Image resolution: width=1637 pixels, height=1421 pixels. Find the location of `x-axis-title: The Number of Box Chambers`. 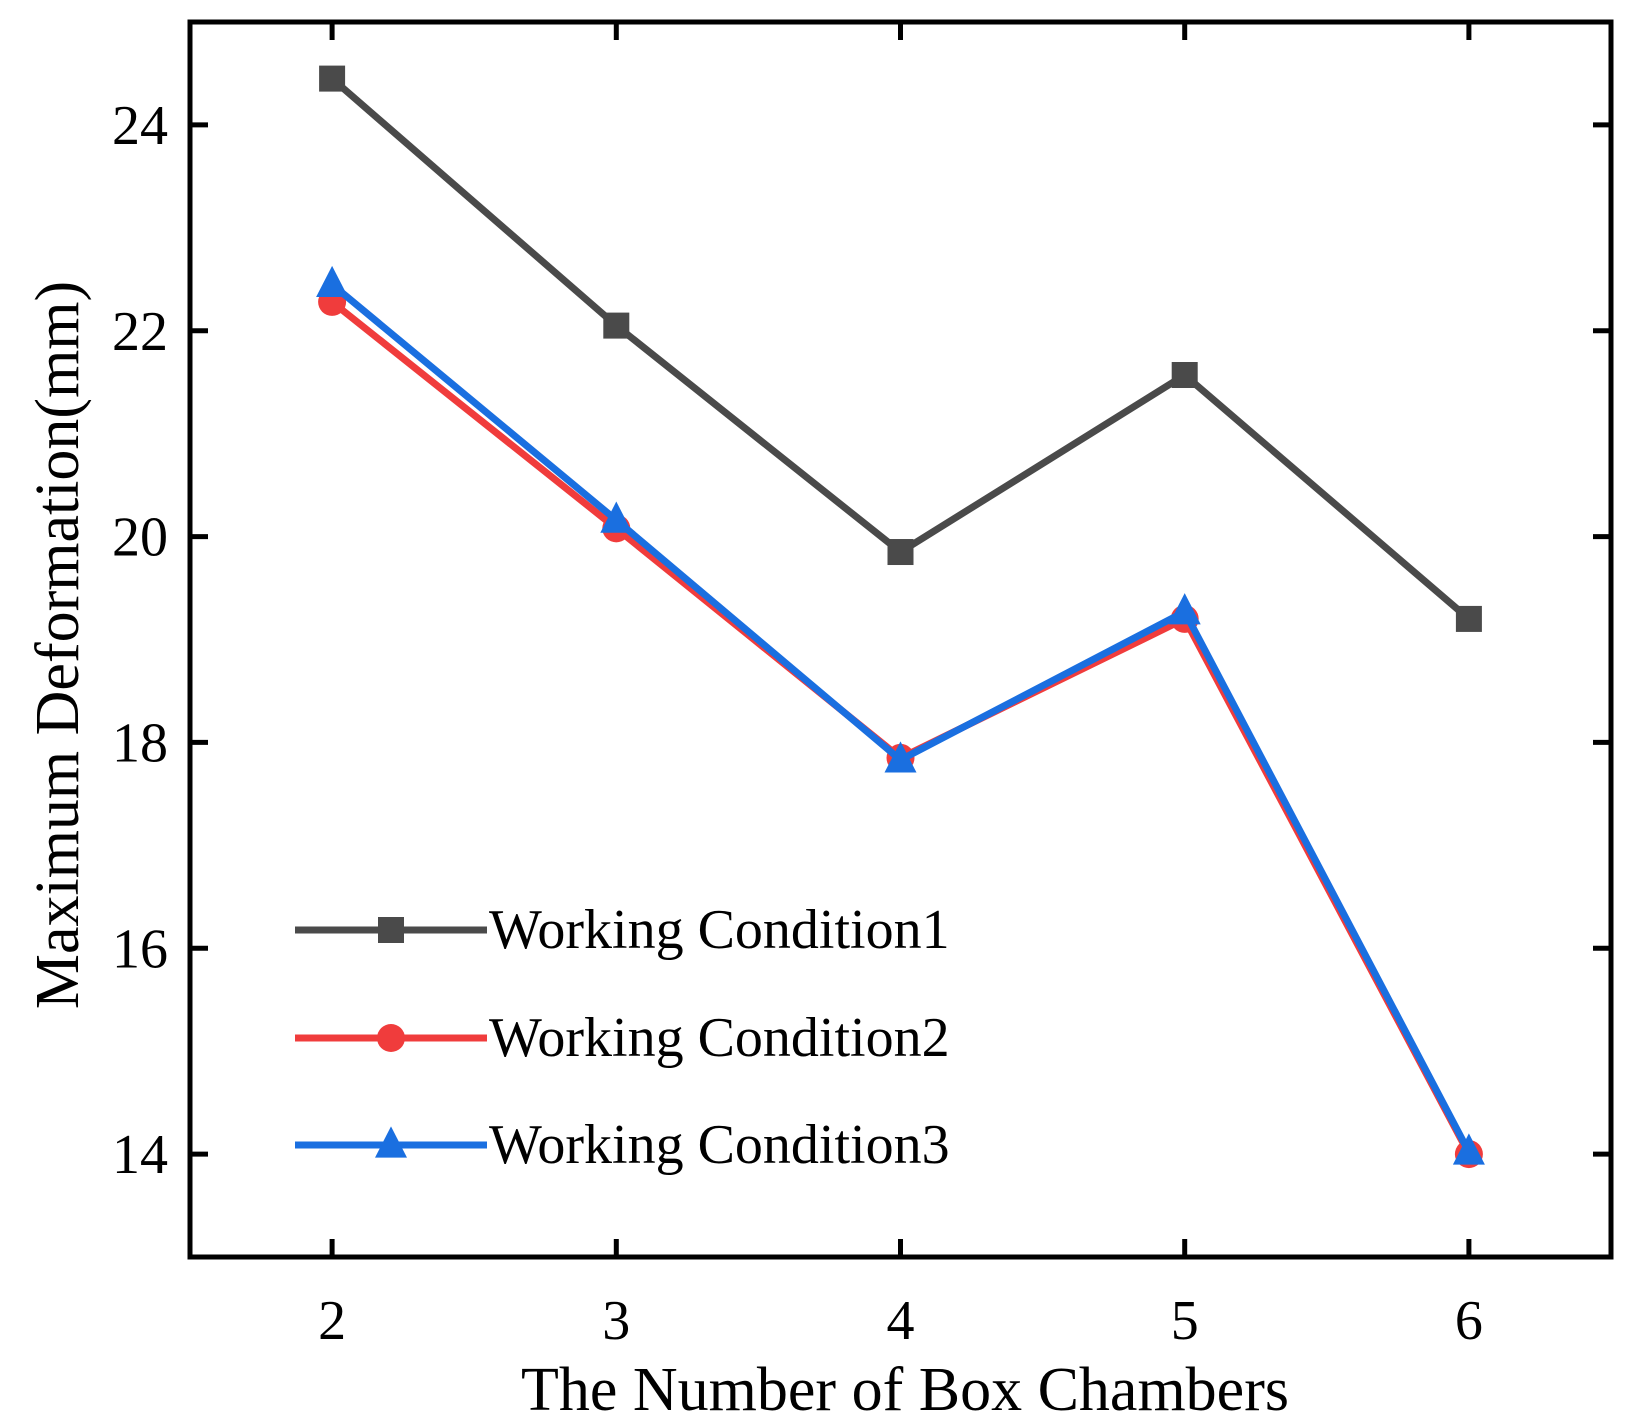

x-axis-title: The Number of Box Chambers is located at coordinates (905, 1388).